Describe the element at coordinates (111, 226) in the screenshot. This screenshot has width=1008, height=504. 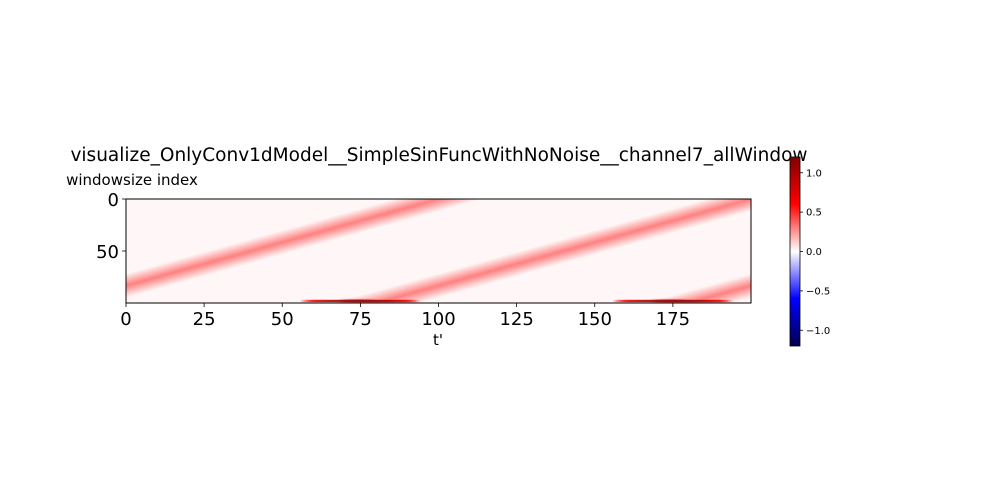
I see `y-axis-ticks: 0 50` at that location.